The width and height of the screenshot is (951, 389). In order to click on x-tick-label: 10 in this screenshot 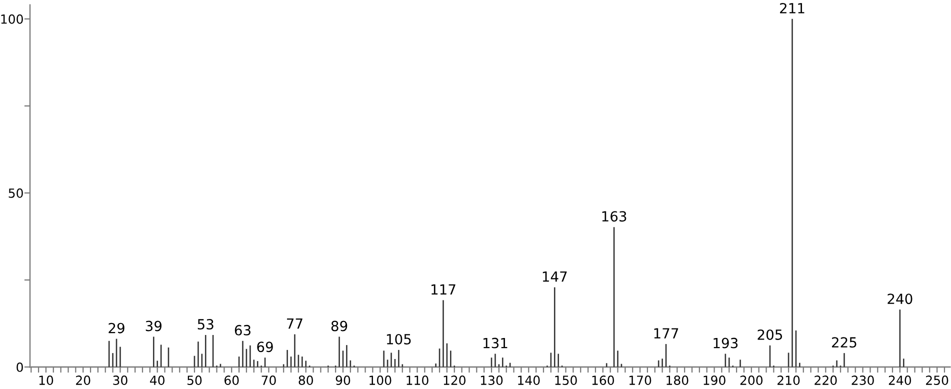, I will do `click(46, 381)`.